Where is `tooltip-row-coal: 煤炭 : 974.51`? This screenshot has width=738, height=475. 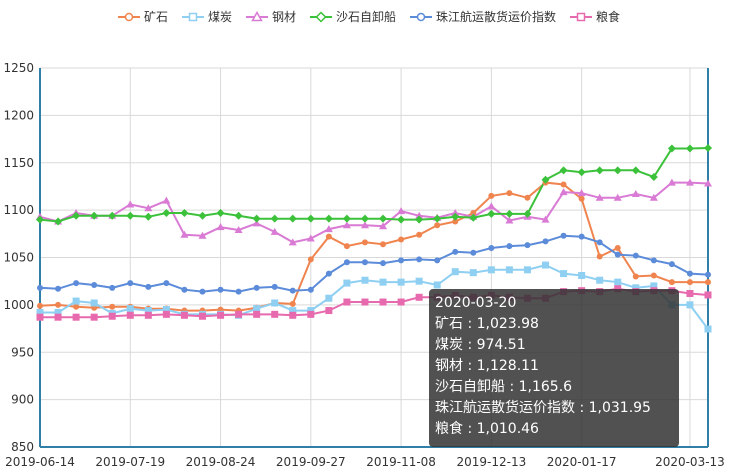 tooltip-row-coal: 煤炭 : 974.51 is located at coordinates (480, 345).